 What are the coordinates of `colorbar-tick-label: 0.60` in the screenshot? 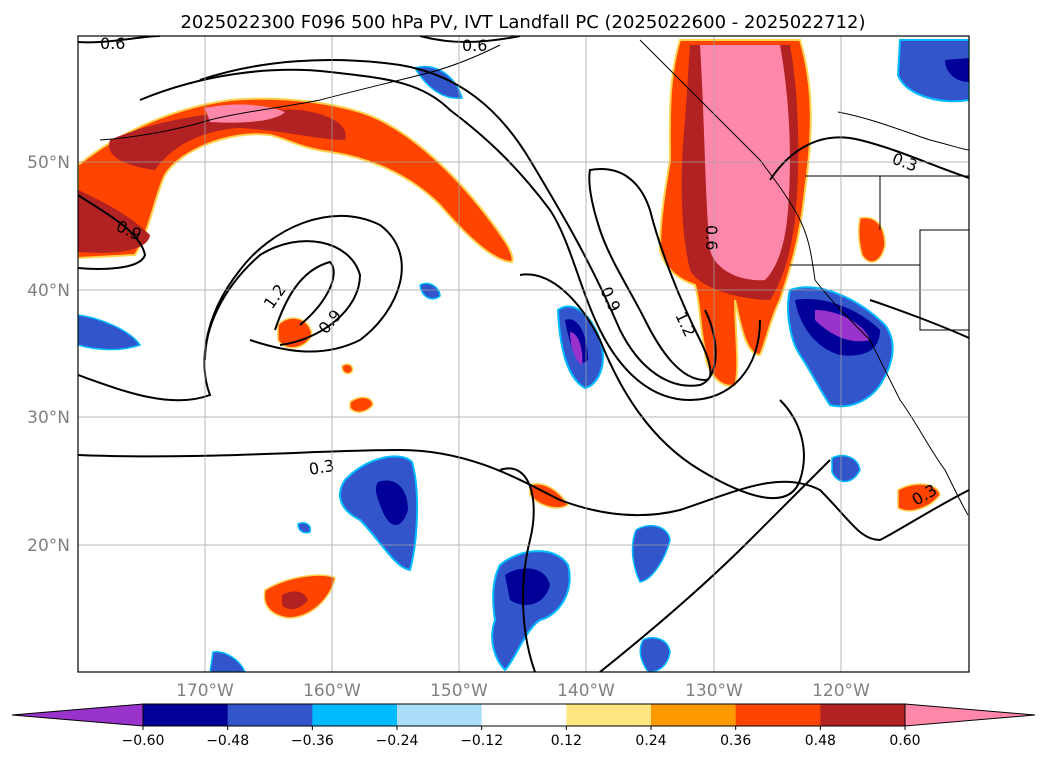 It's located at (904, 741).